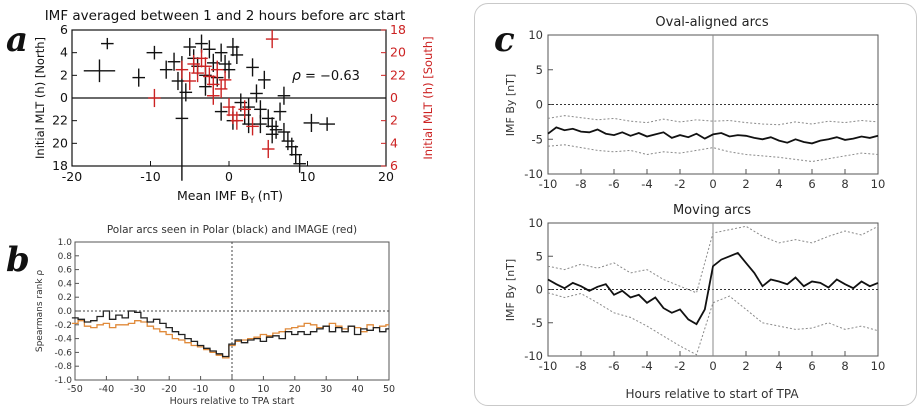 This screenshot has height=410, width=922. Describe the element at coordinates (64, 97) in the screenshot. I see `a-ytick-label: 0` at that location.